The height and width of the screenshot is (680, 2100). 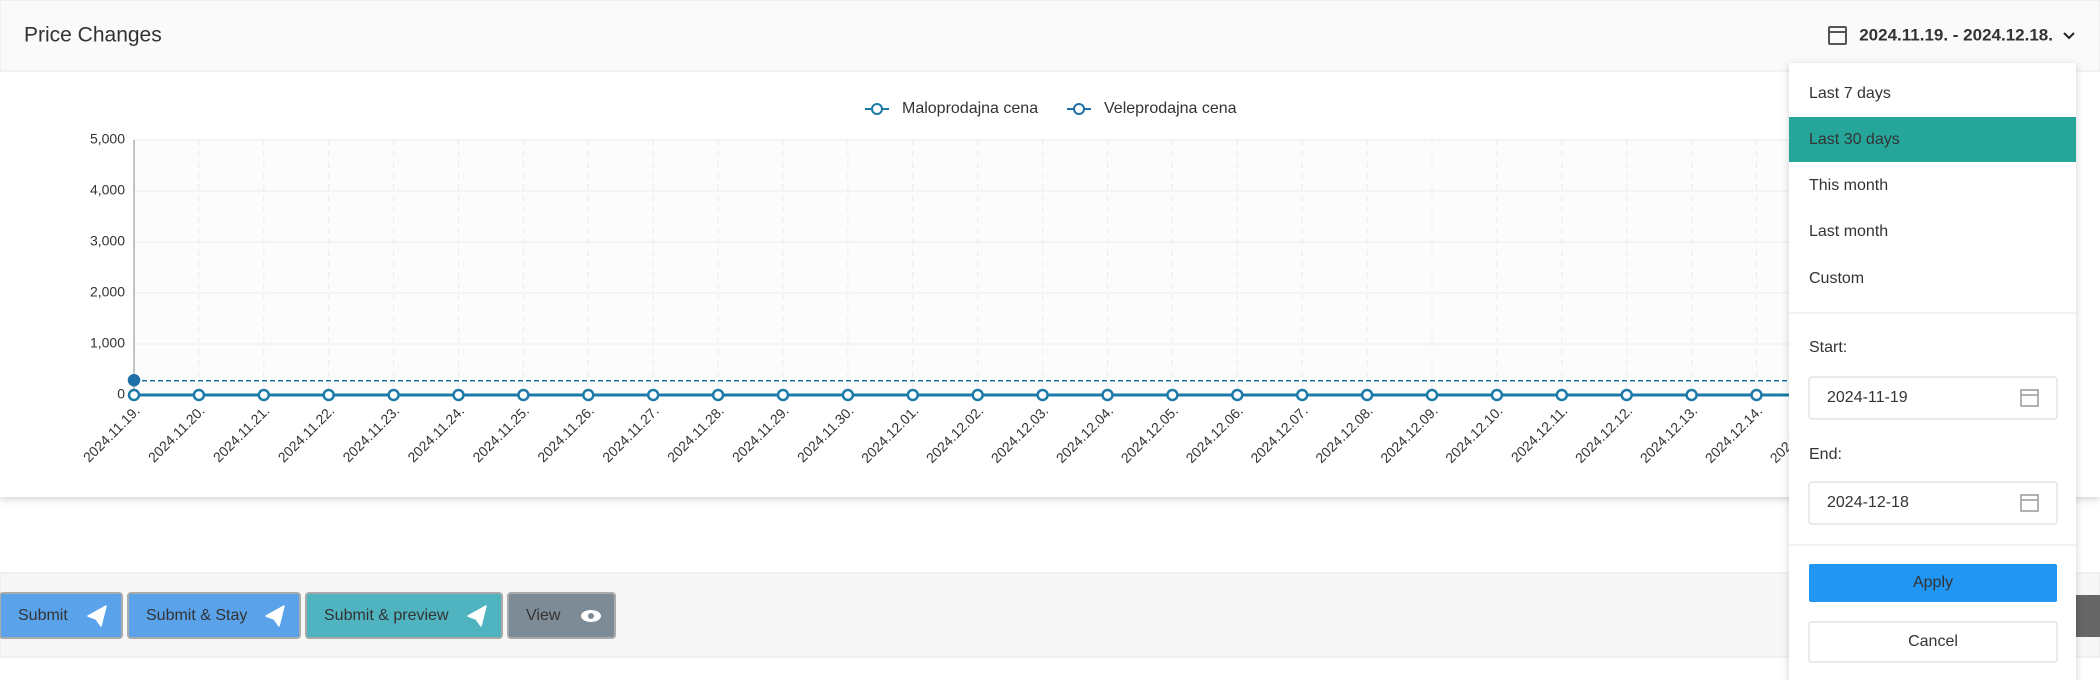 What do you see at coordinates (1868, 502) in the screenshot?
I see `end-value: 2024-12-18` at bounding box center [1868, 502].